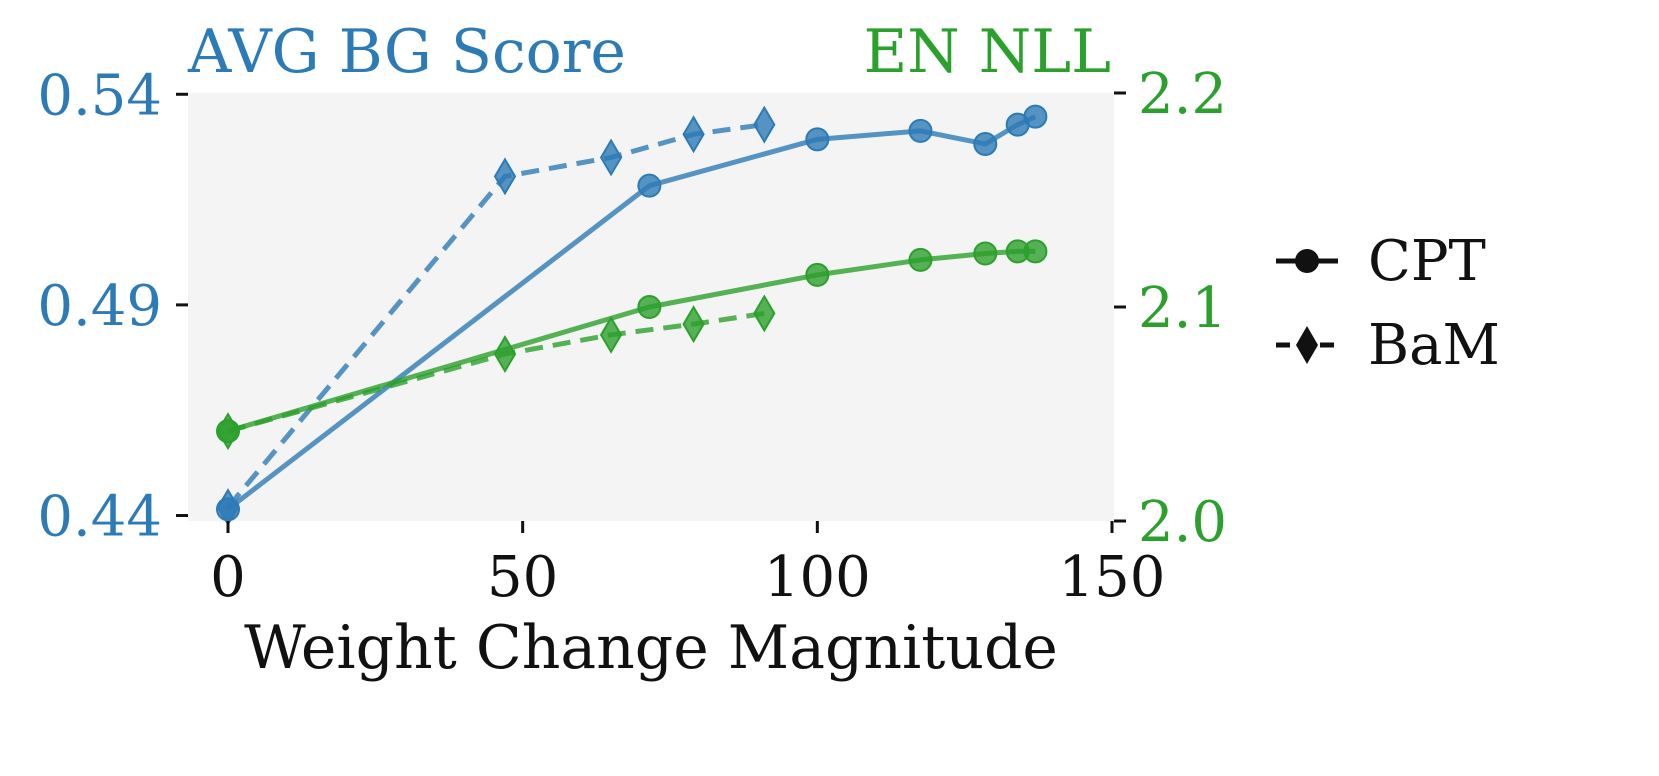 This screenshot has height=776, width=1659. I want to click on legend-item-bam: BaM, so click(1388, 345).